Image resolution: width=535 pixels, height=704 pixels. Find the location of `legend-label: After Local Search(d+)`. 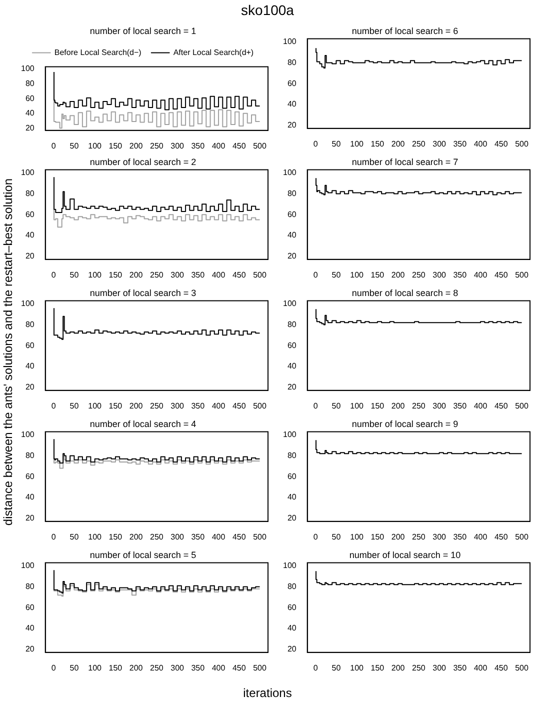

legend-label: After Local Search(d+) is located at coordinates (213, 53).